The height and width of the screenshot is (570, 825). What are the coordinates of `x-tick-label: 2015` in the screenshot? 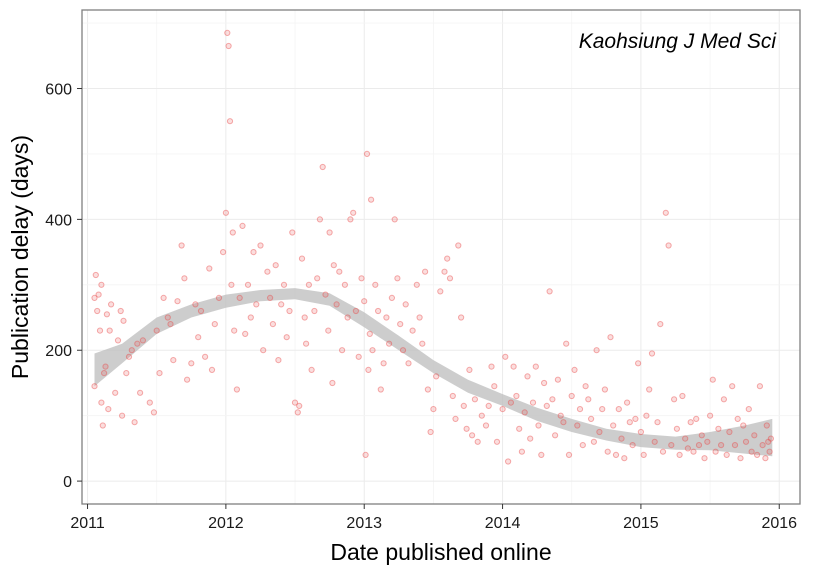 It's located at (641, 523).